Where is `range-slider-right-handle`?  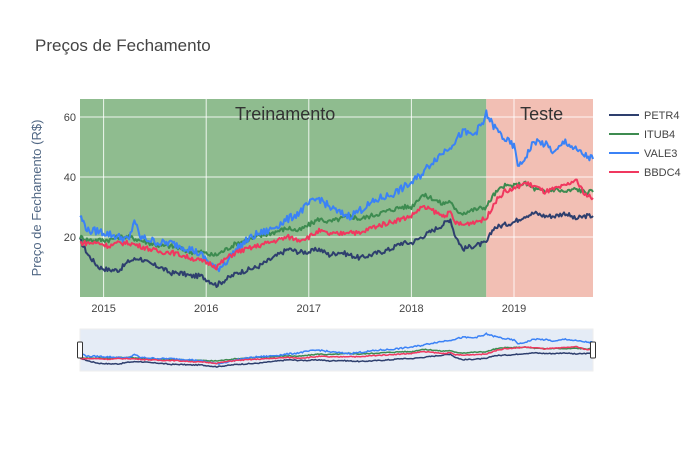
range-slider-right-handle is located at coordinates (593, 350).